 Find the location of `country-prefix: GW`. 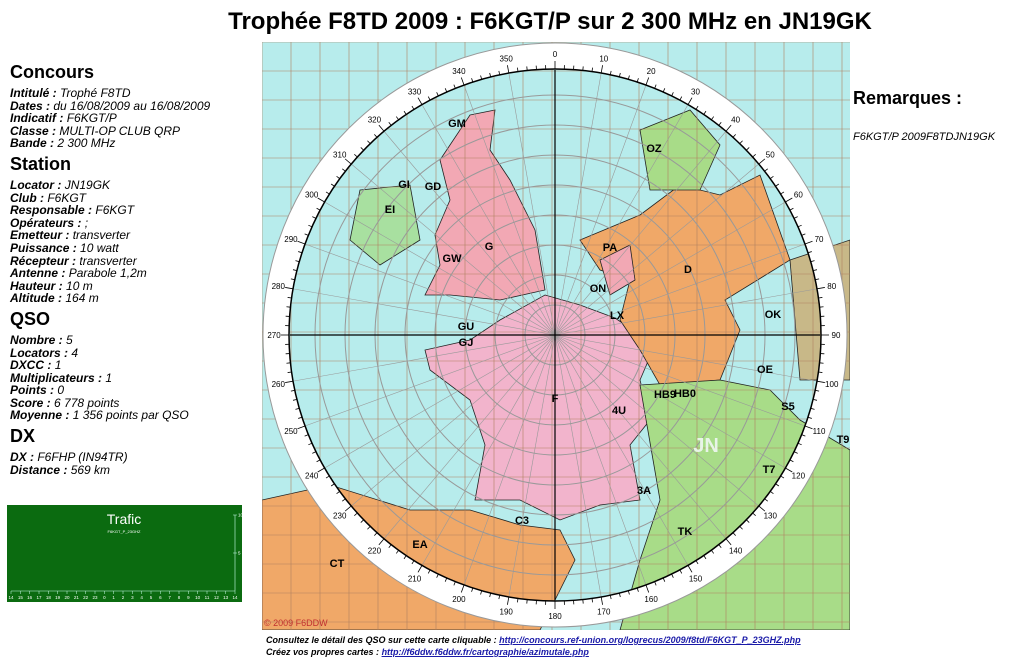

country-prefix: GW is located at coordinates (453, 259).